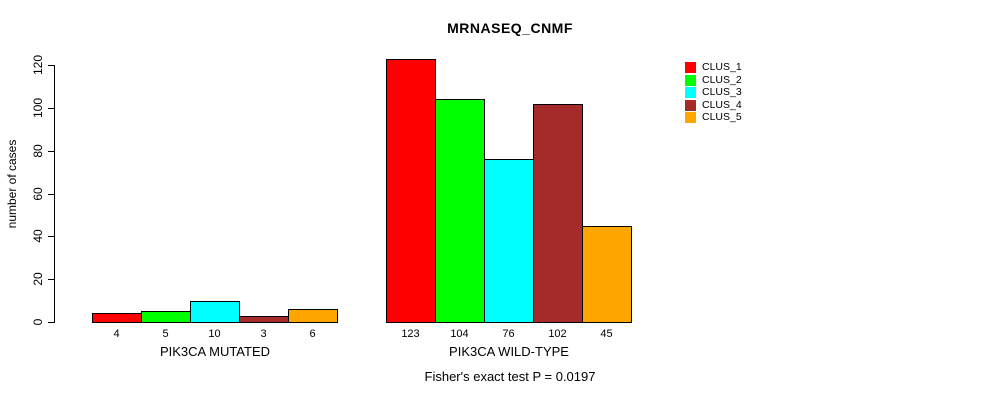  What do you see at coordinates (606, 334) in the screenshot?
I see `bar-value-label: 45` at bounding box center [606, 334].